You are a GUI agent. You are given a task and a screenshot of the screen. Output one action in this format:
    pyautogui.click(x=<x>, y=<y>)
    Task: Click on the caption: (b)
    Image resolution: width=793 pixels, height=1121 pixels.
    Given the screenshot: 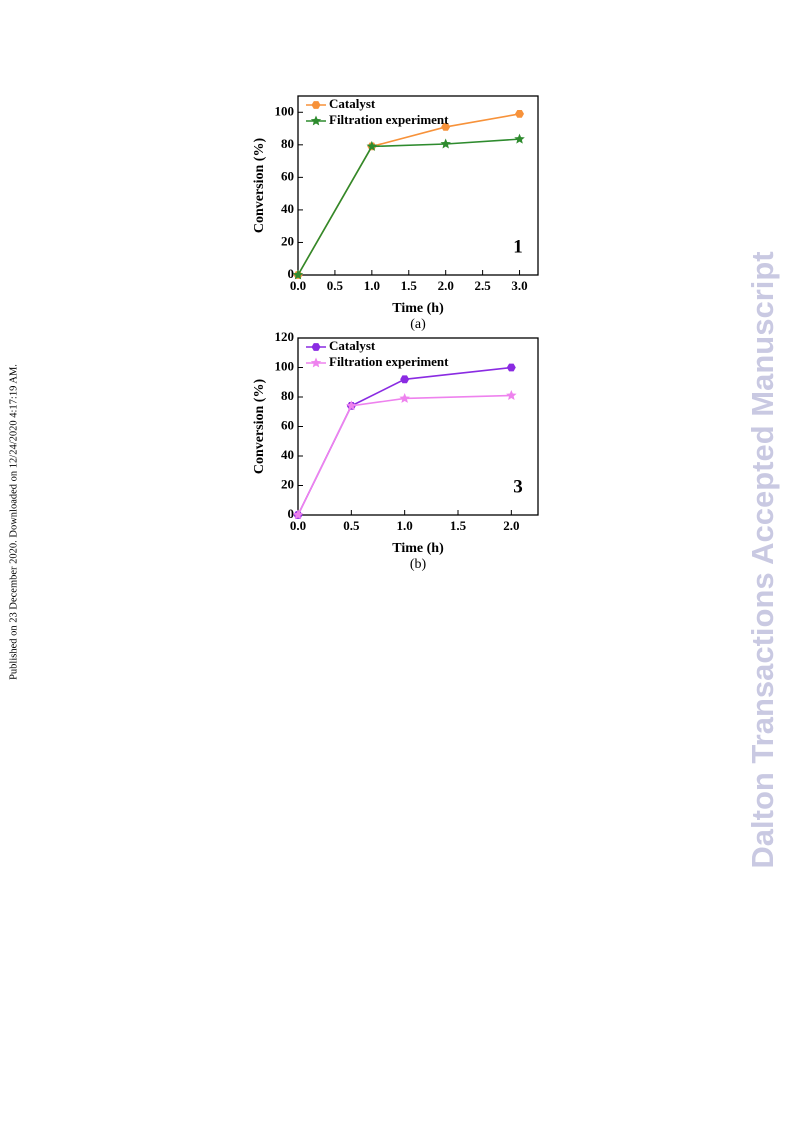 What is the action you would take?
    pyautogui.click(x=418, y=564)
    